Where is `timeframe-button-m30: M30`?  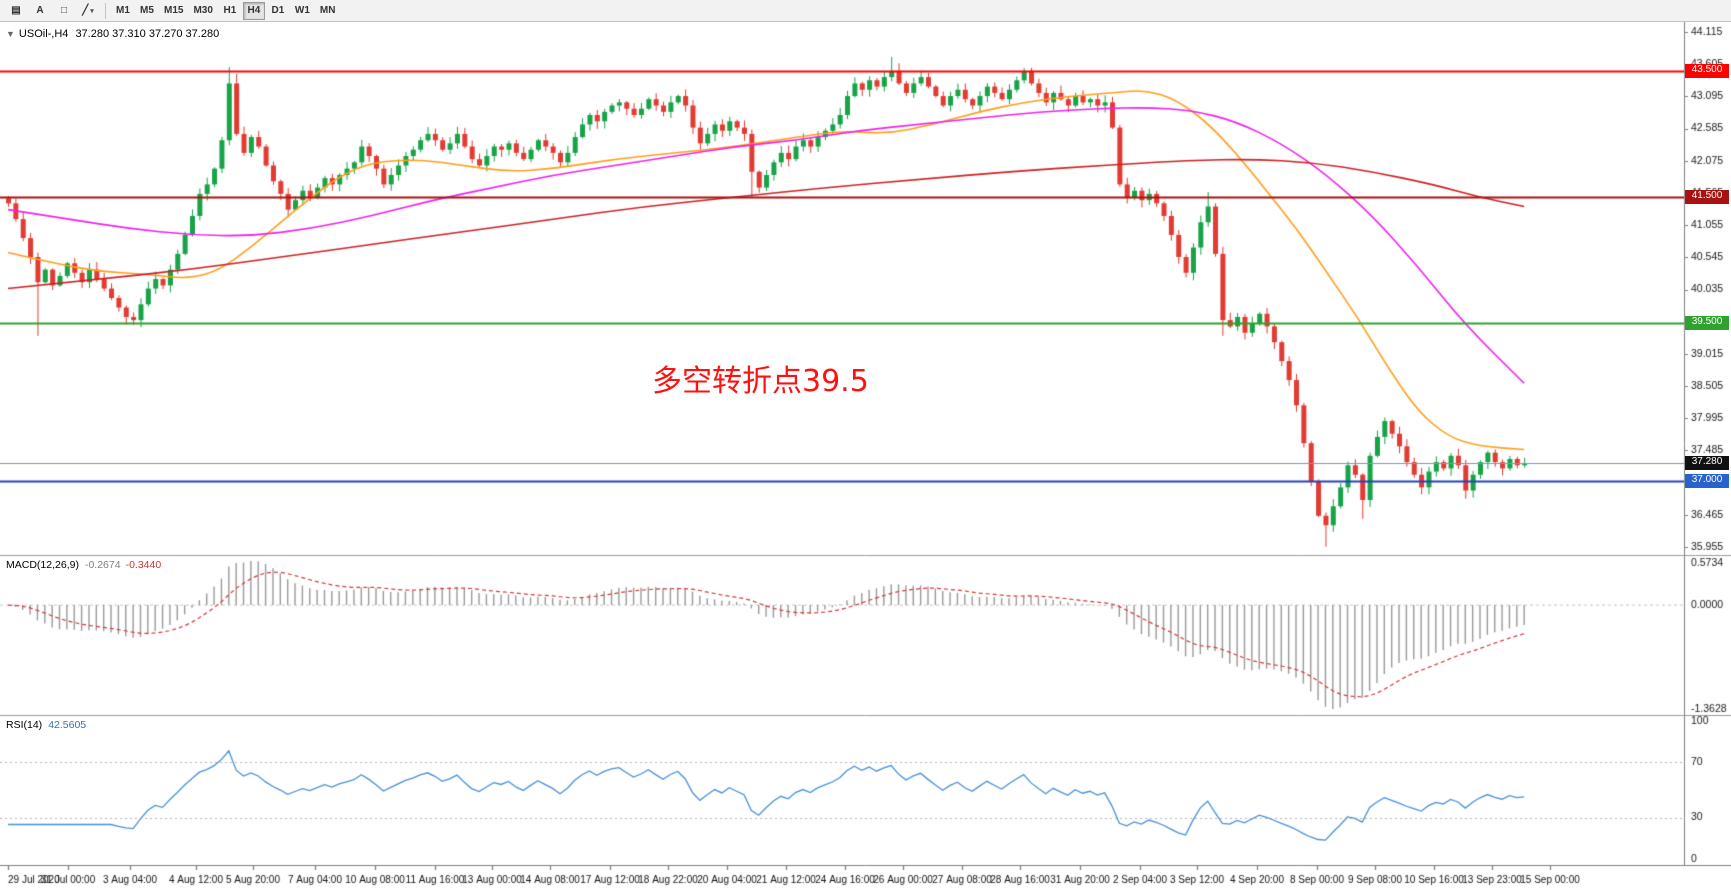
timeframe-button-m30: M30 is located at coordinates (202, 11).